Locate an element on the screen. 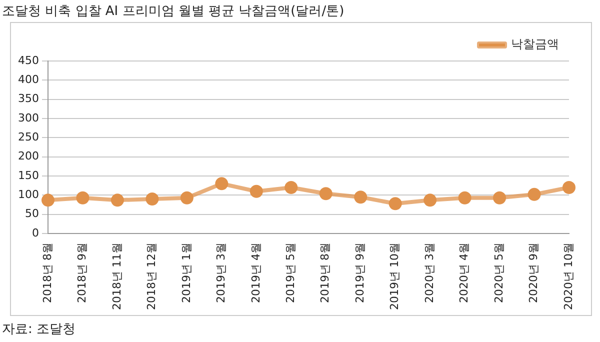  x-tick-label: 2020년 10월 is located at coordinates (568, 276).